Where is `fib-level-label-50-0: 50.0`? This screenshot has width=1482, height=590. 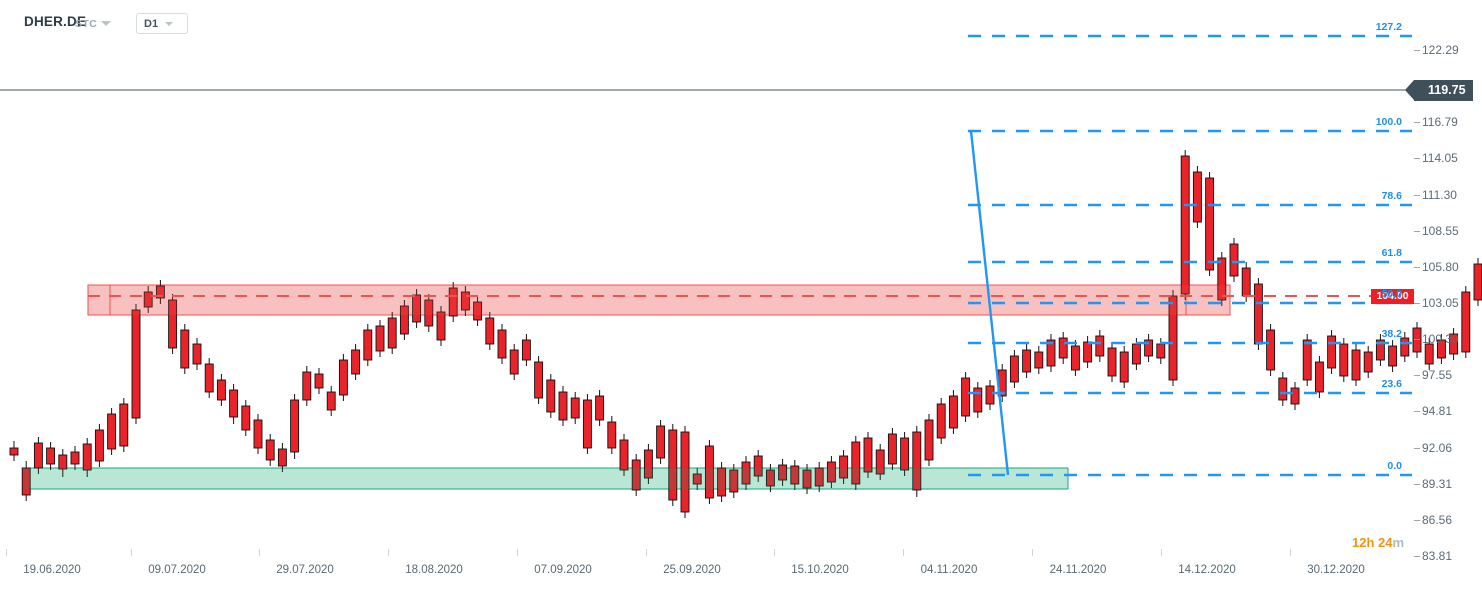 fib-level-label-50-0: 50.0 is located at coordinates (1391, 294).